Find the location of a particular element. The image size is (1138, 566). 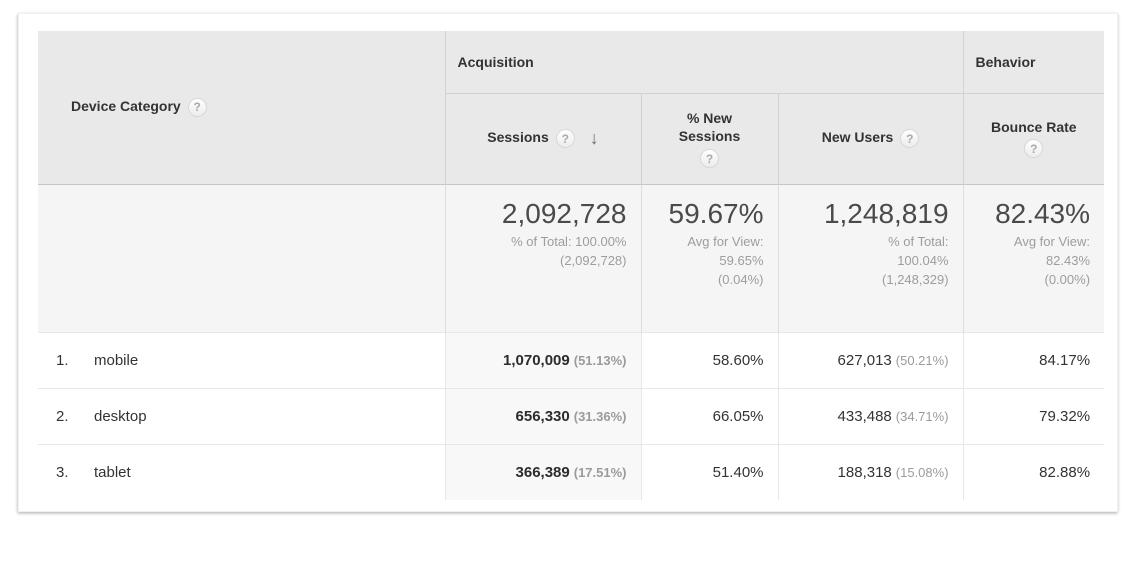

column-header-bounce-rate: Bounce Rate ? is located at coordinates (1033, 138).